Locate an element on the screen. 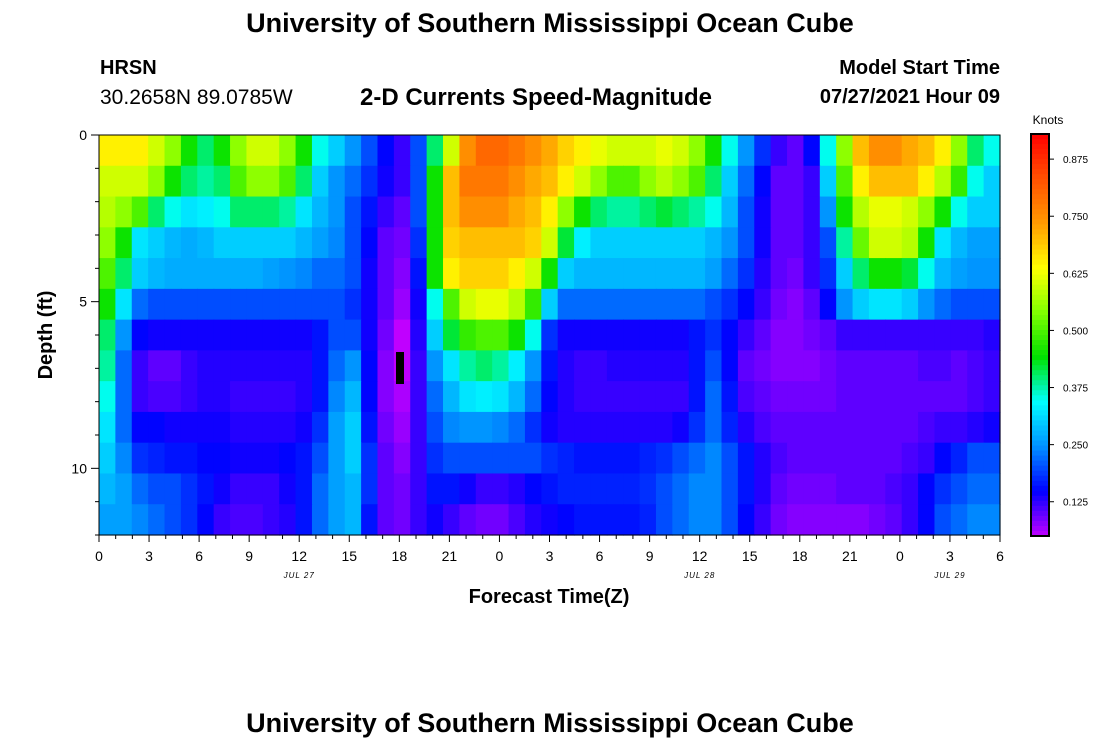 This screenshot has width=1100, height=750. y-tick-label: 10 is located at coordinates (79, 468).